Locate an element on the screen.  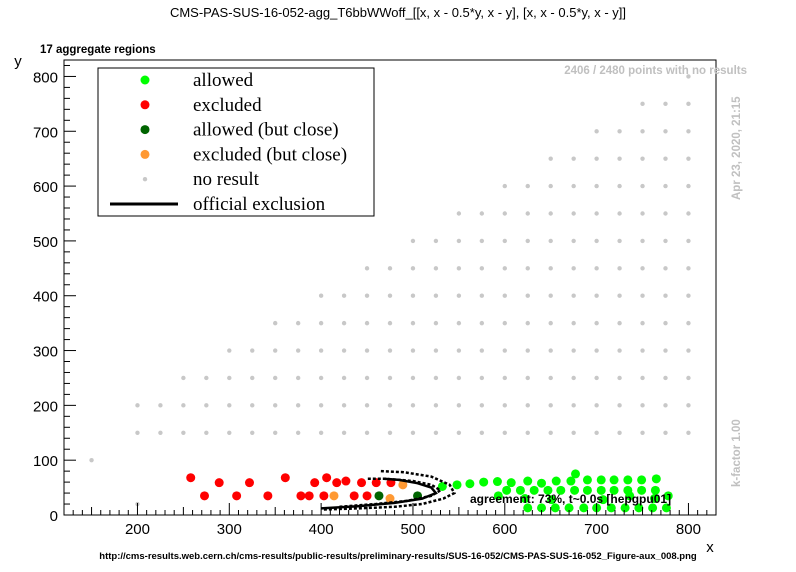
legend-allowed-close-marker is located at coordinates (145, 130).